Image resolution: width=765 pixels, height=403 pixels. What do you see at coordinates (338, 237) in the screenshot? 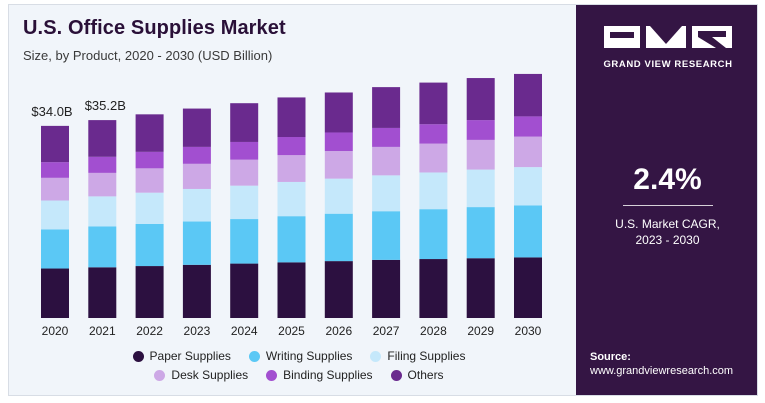
I see `bar-segment-writing-supplies-2026` at bounding box center [338, 237].